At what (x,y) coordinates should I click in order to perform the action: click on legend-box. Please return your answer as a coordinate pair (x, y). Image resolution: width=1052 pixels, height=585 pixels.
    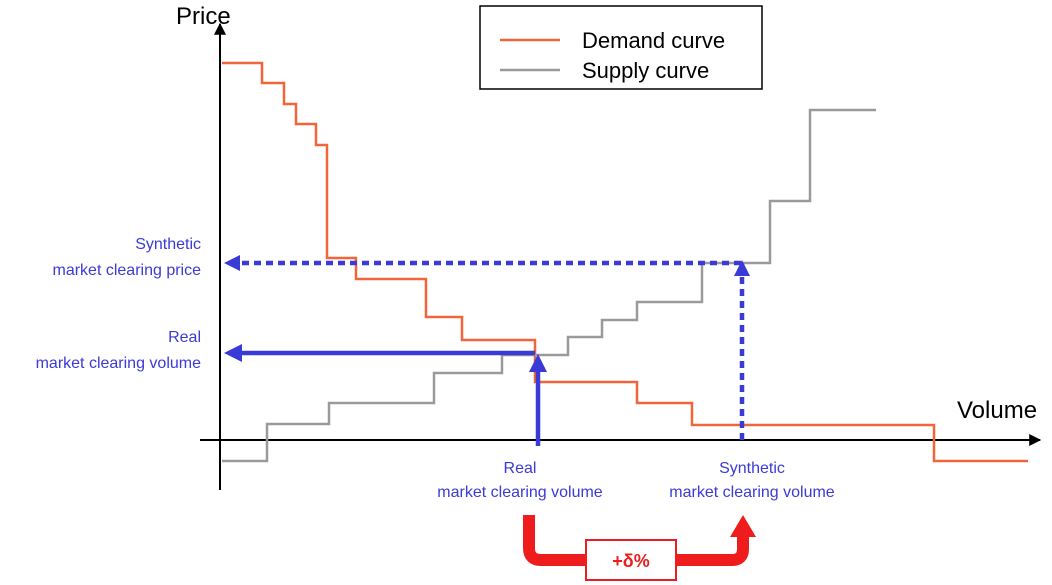
    Looking at the image, I should click on (621, 47).